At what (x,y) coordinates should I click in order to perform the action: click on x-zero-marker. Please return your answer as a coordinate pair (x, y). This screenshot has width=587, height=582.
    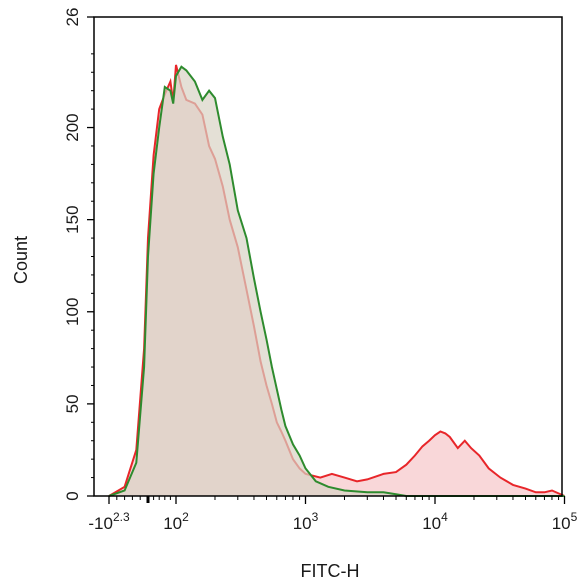
    Looking at the image, I should click on (148, 499).